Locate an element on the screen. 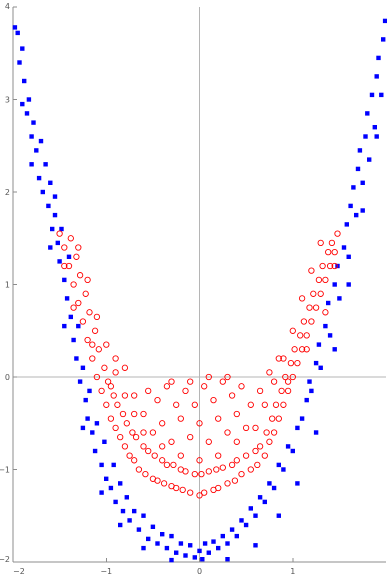 This screenshot has height=579, width=387. x-tick-label: 1 is located at coordinates (292, 571).